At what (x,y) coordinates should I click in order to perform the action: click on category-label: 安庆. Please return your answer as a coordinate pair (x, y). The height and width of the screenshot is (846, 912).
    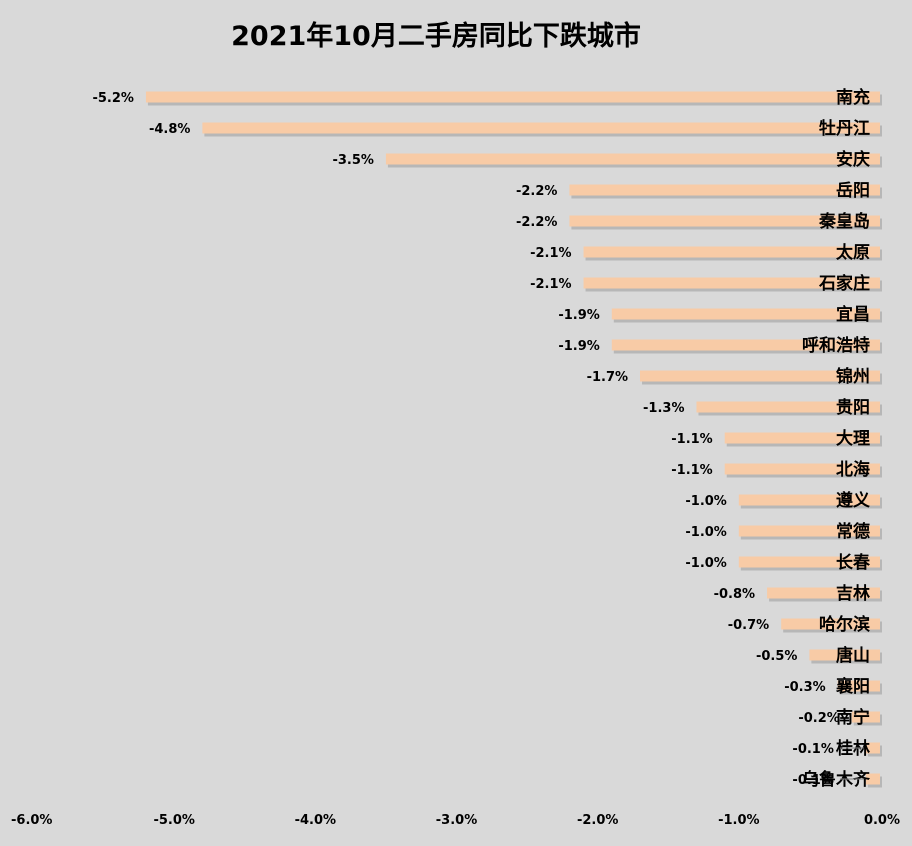
    Looking at the image, I should click on (853, 159).